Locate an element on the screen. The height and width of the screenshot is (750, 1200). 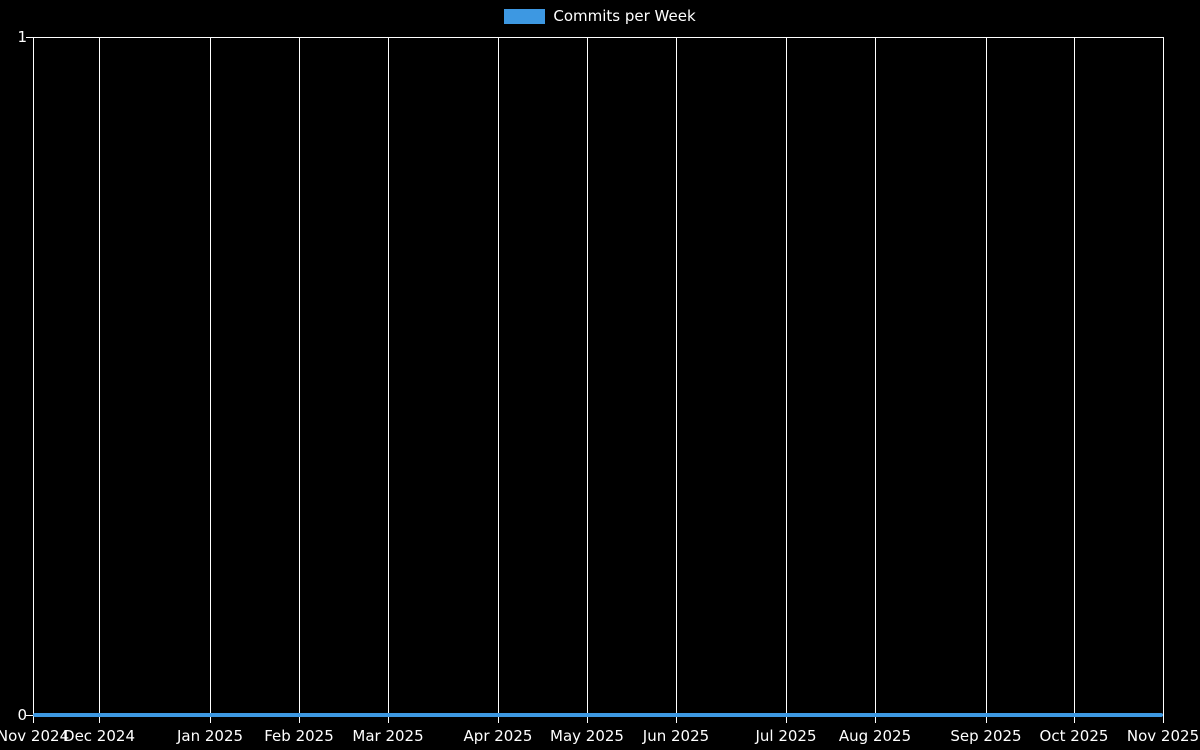
x-tick-label: Apr 2025 is located at coordinates (498, 736).